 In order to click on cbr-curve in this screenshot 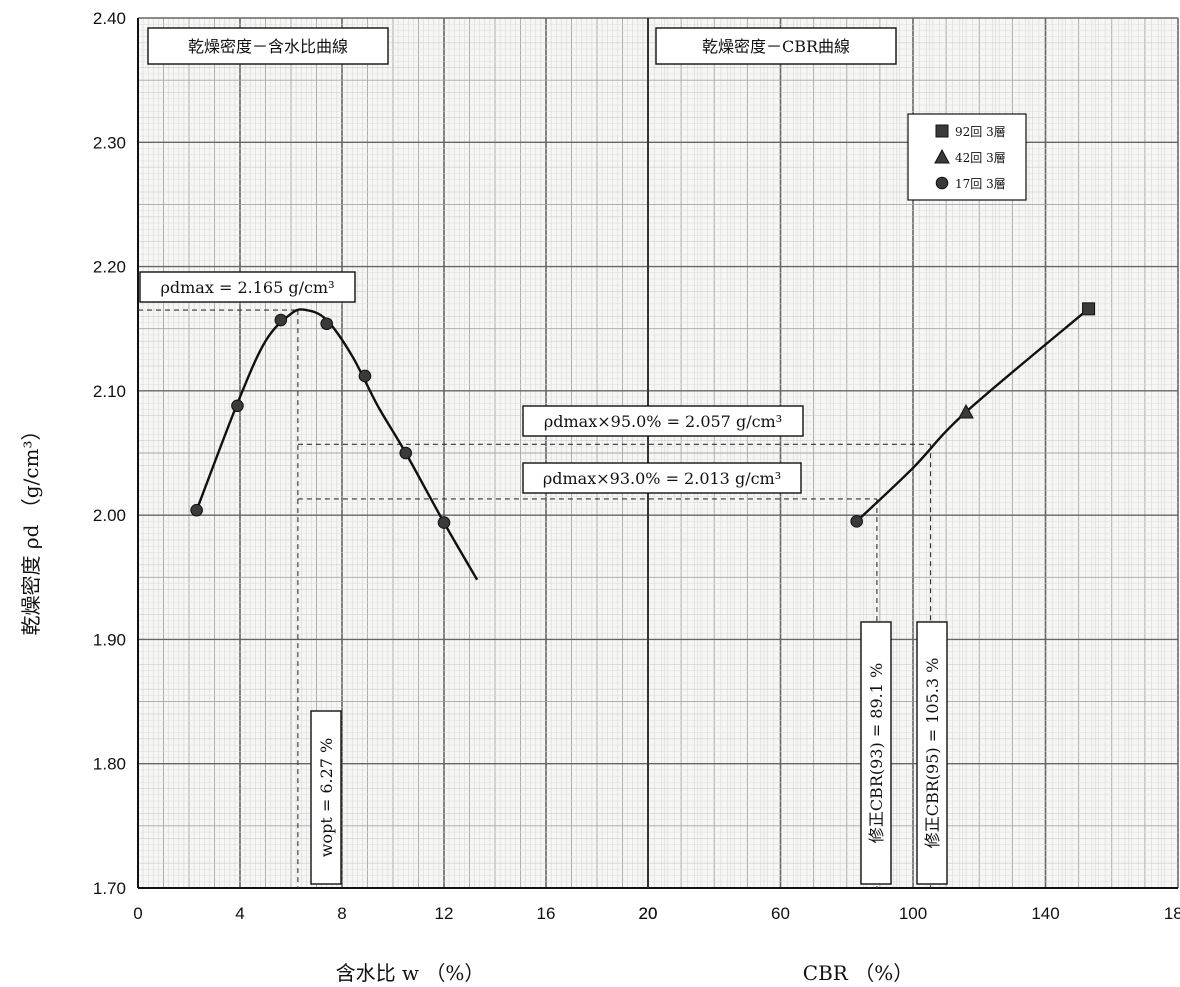, I will do `click(972, 415)`.